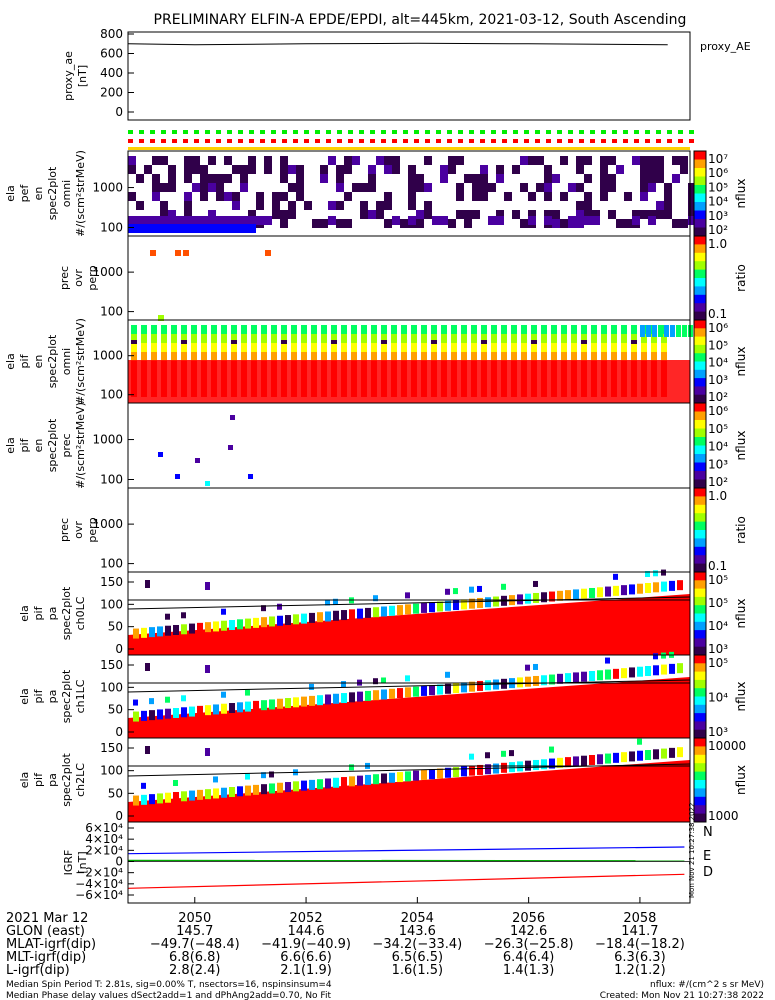  What do you see at coordinates (107, 440) in the screenshot?
I see `y-tick-label: 1000` at bounding box center [107, 440].